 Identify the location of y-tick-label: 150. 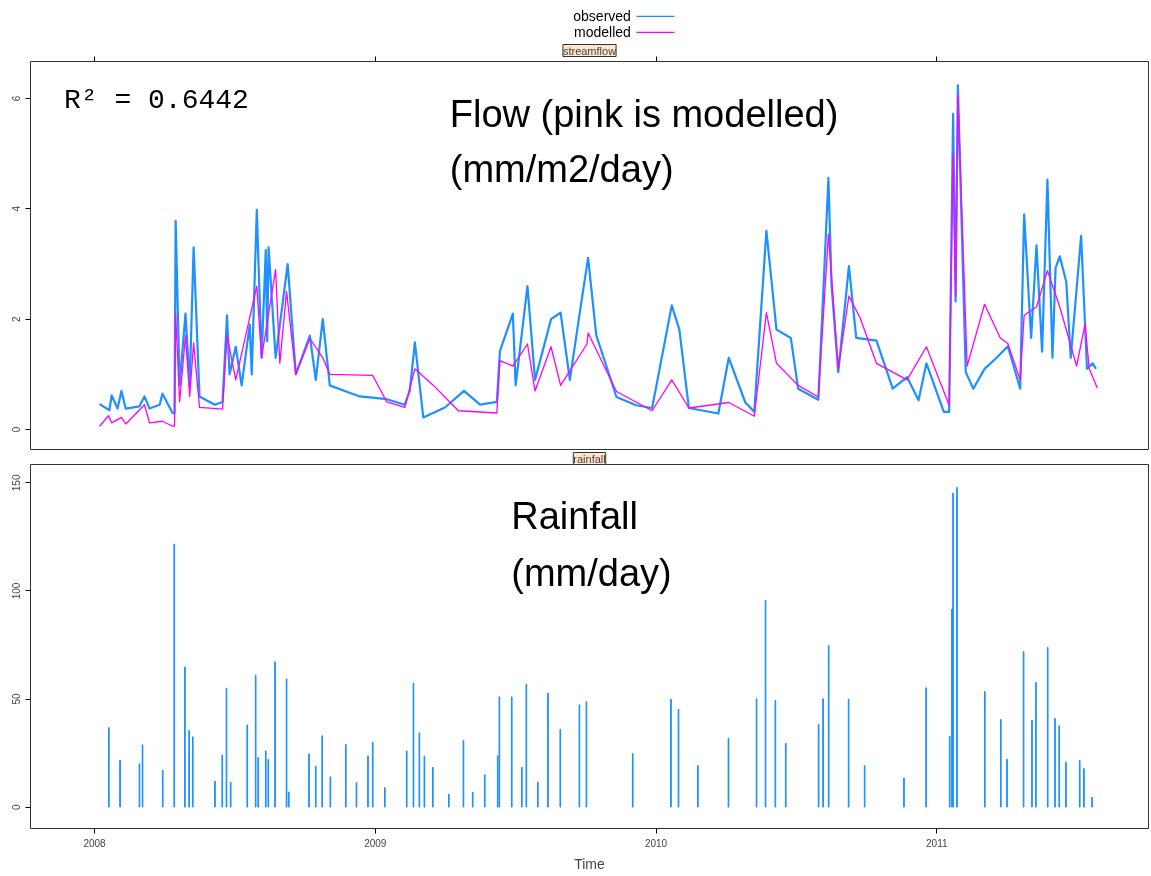
(17, 483).